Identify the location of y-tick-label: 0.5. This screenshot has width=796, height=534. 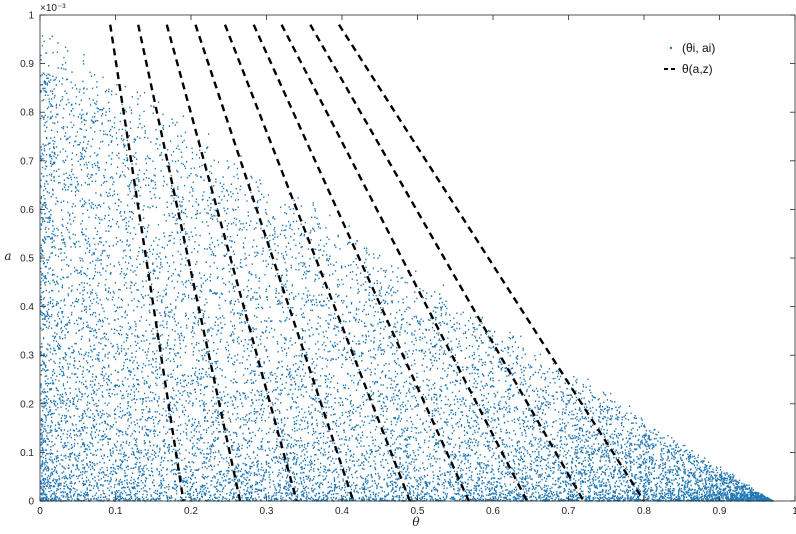
(27, 259).